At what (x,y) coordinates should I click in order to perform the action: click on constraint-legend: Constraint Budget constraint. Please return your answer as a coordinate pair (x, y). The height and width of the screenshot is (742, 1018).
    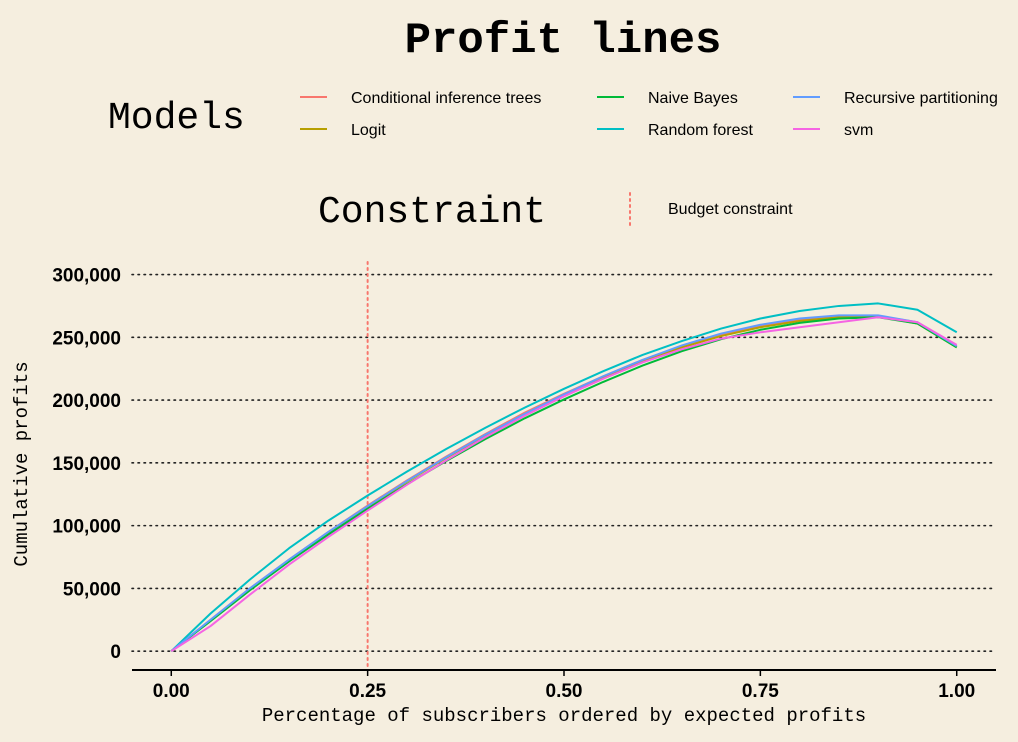
    Looking at the image, I should click on (555, 212).